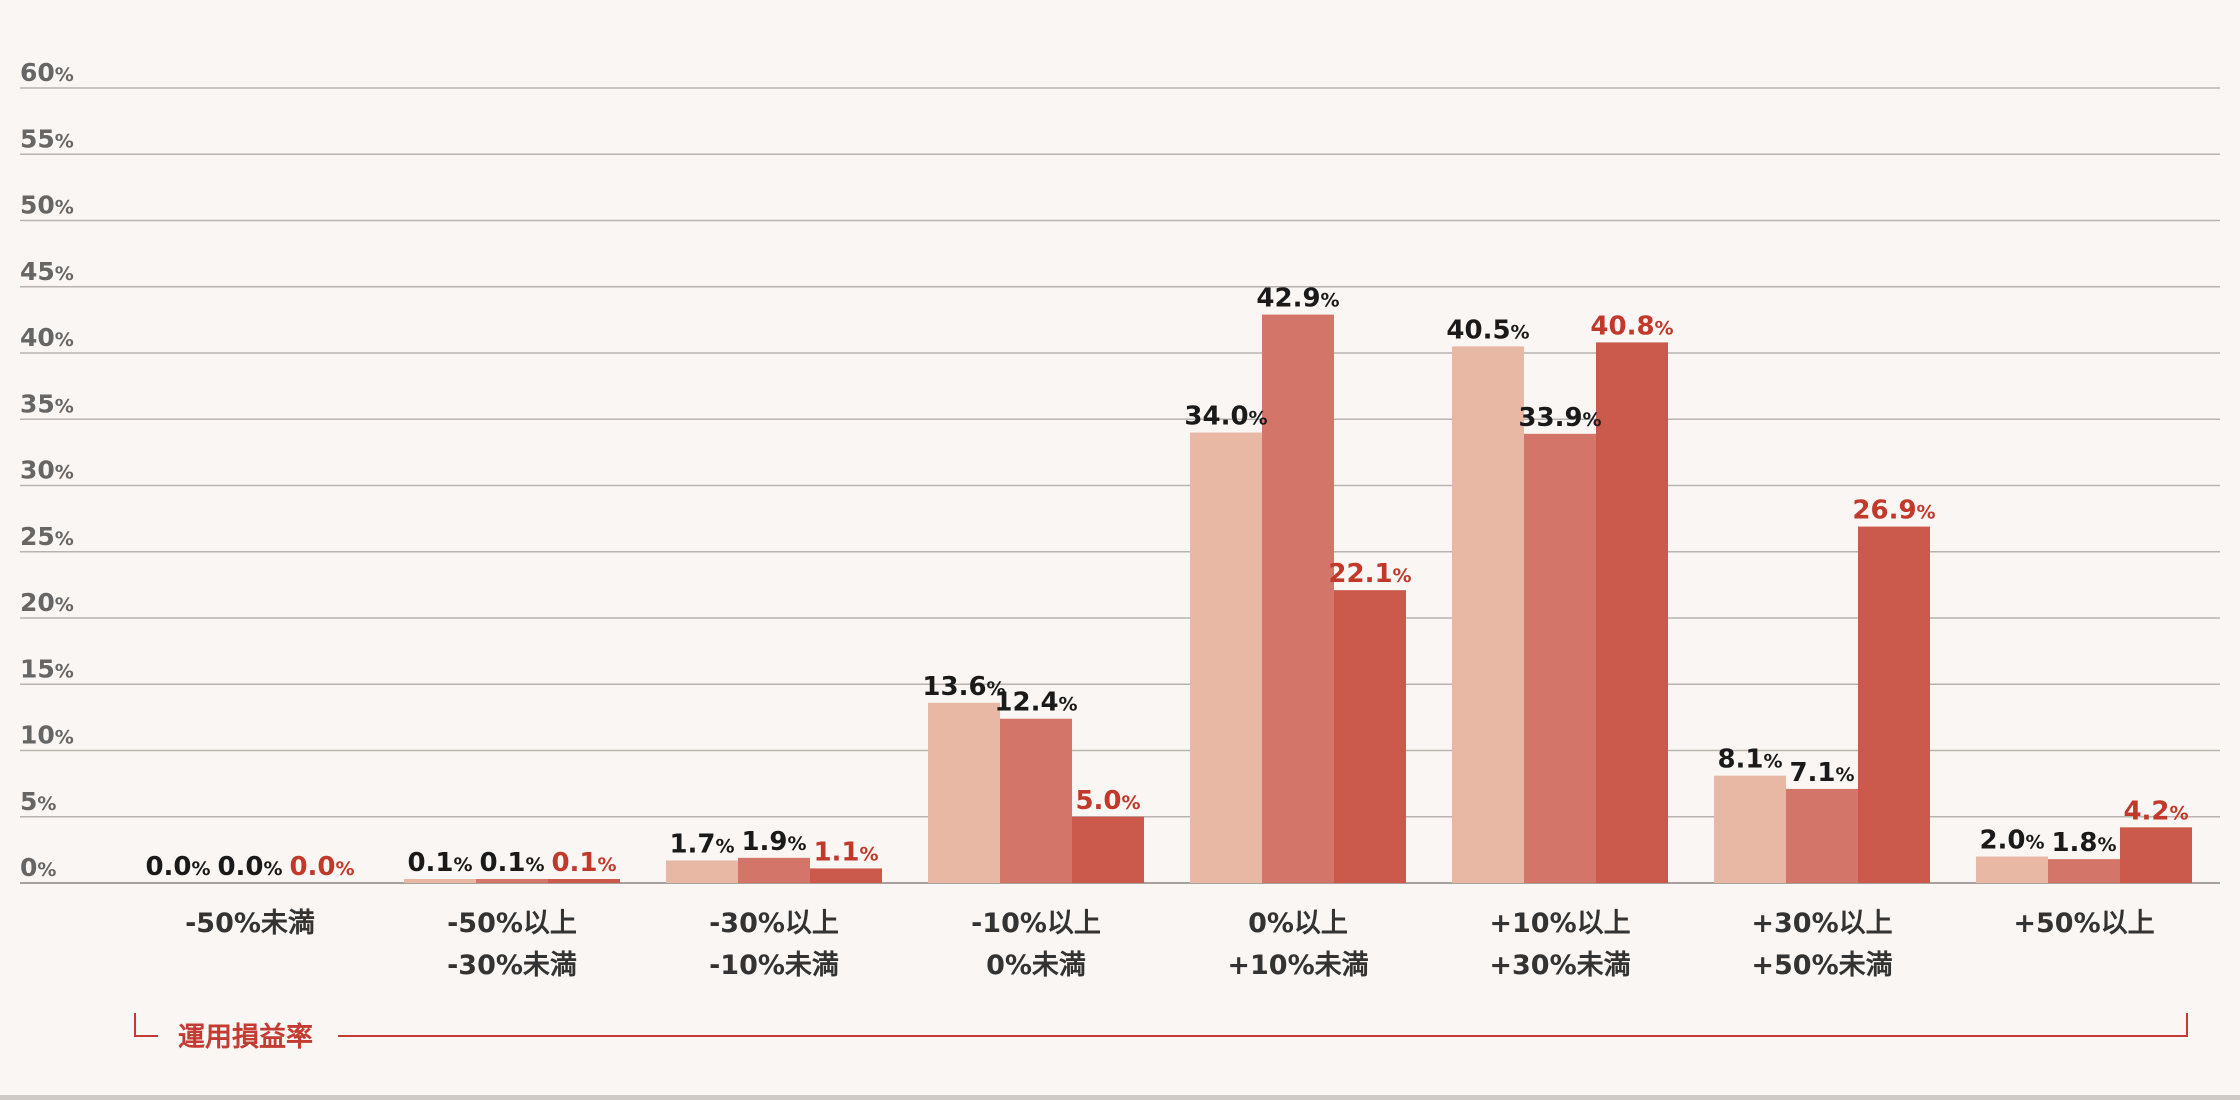 The width and height of the screenshot is (2240, 1100). Describe the element at coordinates (250, 923) in the screenshot. I see `x-category-label: -50%未満` at that location.